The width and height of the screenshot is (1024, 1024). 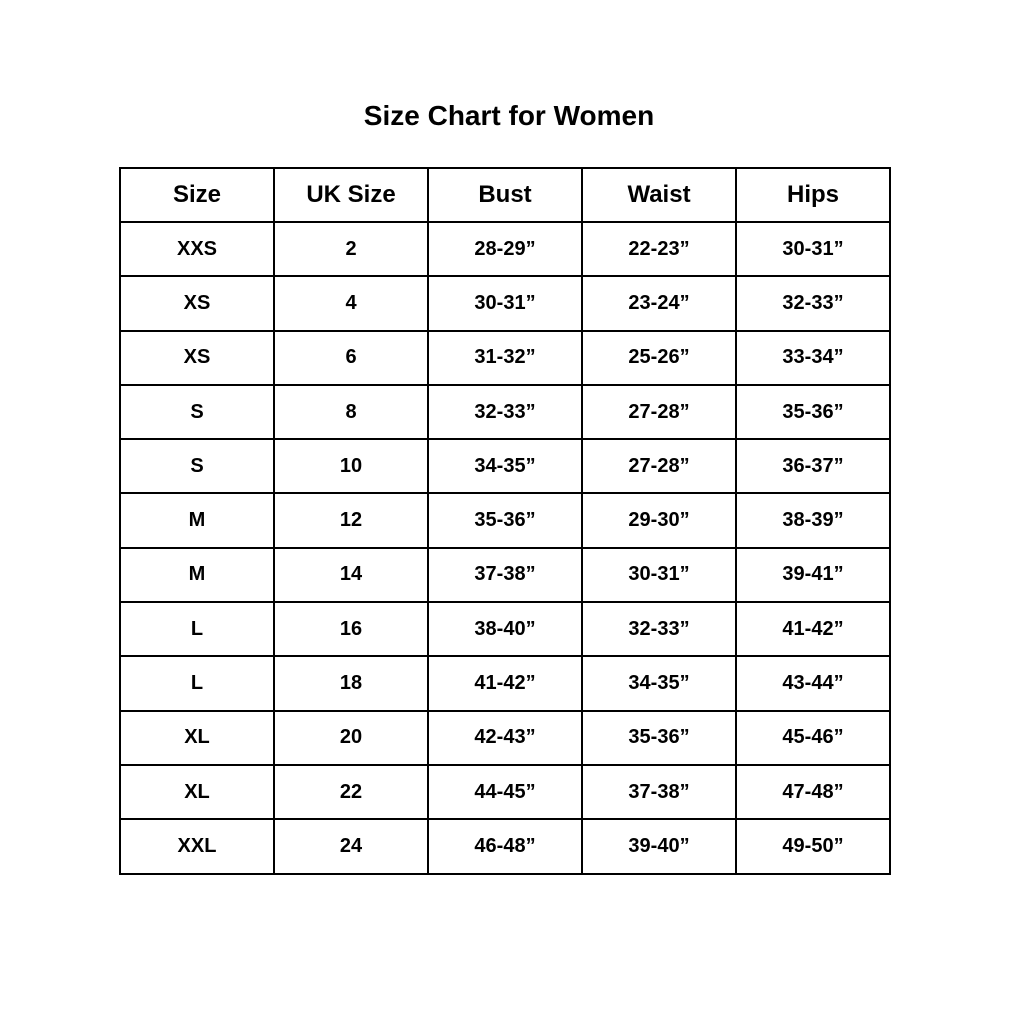 What do you see at coordinates (351, 303) in the screenshot?
I see `table-cell: 4` at bounding box center [351, 303].